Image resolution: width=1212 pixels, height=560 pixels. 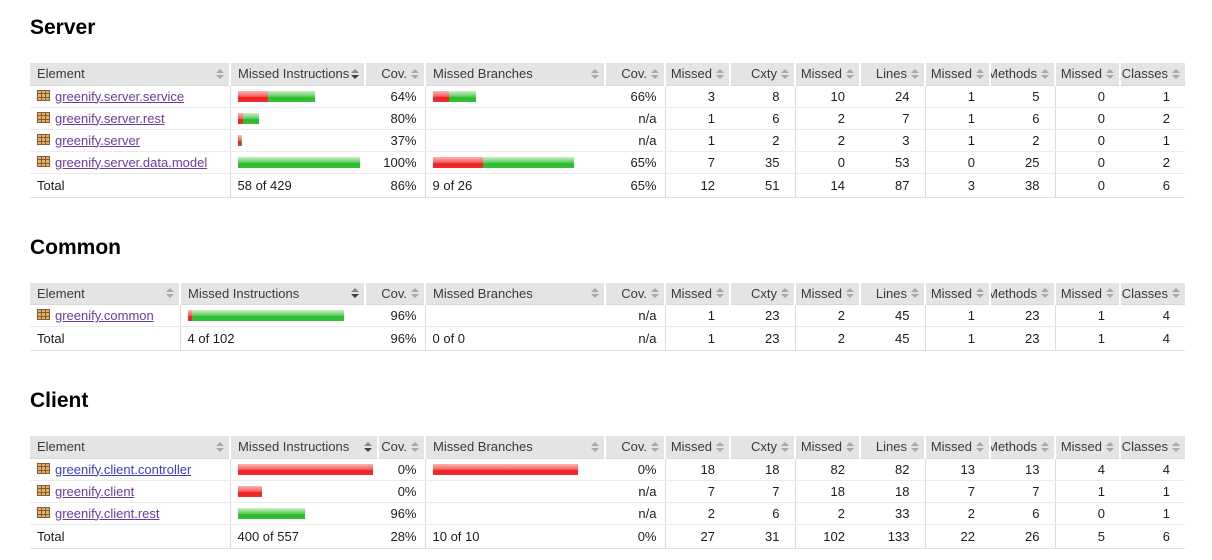 I want to click on header-content: Methods, so click(x=1020, y=73).